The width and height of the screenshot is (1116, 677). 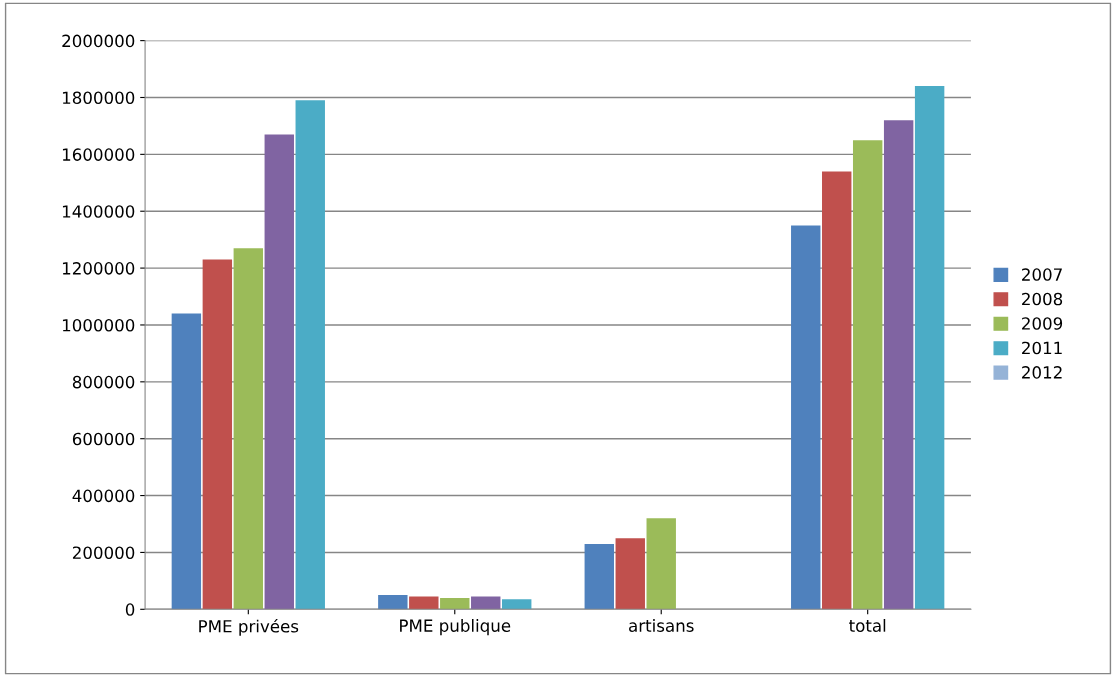 I want to click on y-tick-label: 1600000, so click(x=98, y=154).